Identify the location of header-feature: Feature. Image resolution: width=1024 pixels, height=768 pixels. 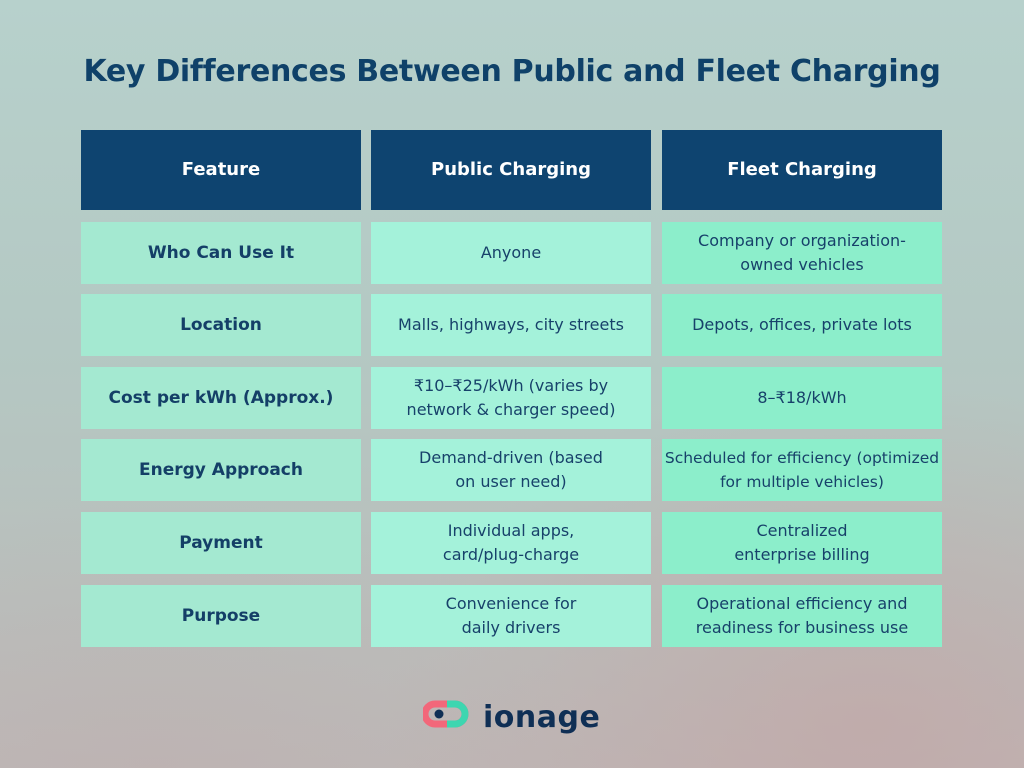
(221, 170).